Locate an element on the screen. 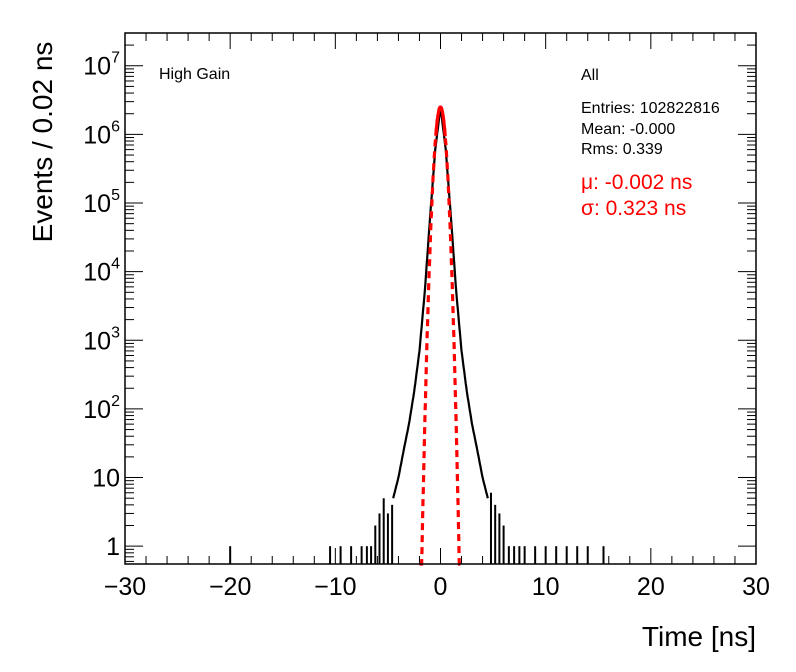 The height and width of the screenshot is (672, 796). fit-sigma-label: σ: 0.323 ns is located at coordinates (633, 208).